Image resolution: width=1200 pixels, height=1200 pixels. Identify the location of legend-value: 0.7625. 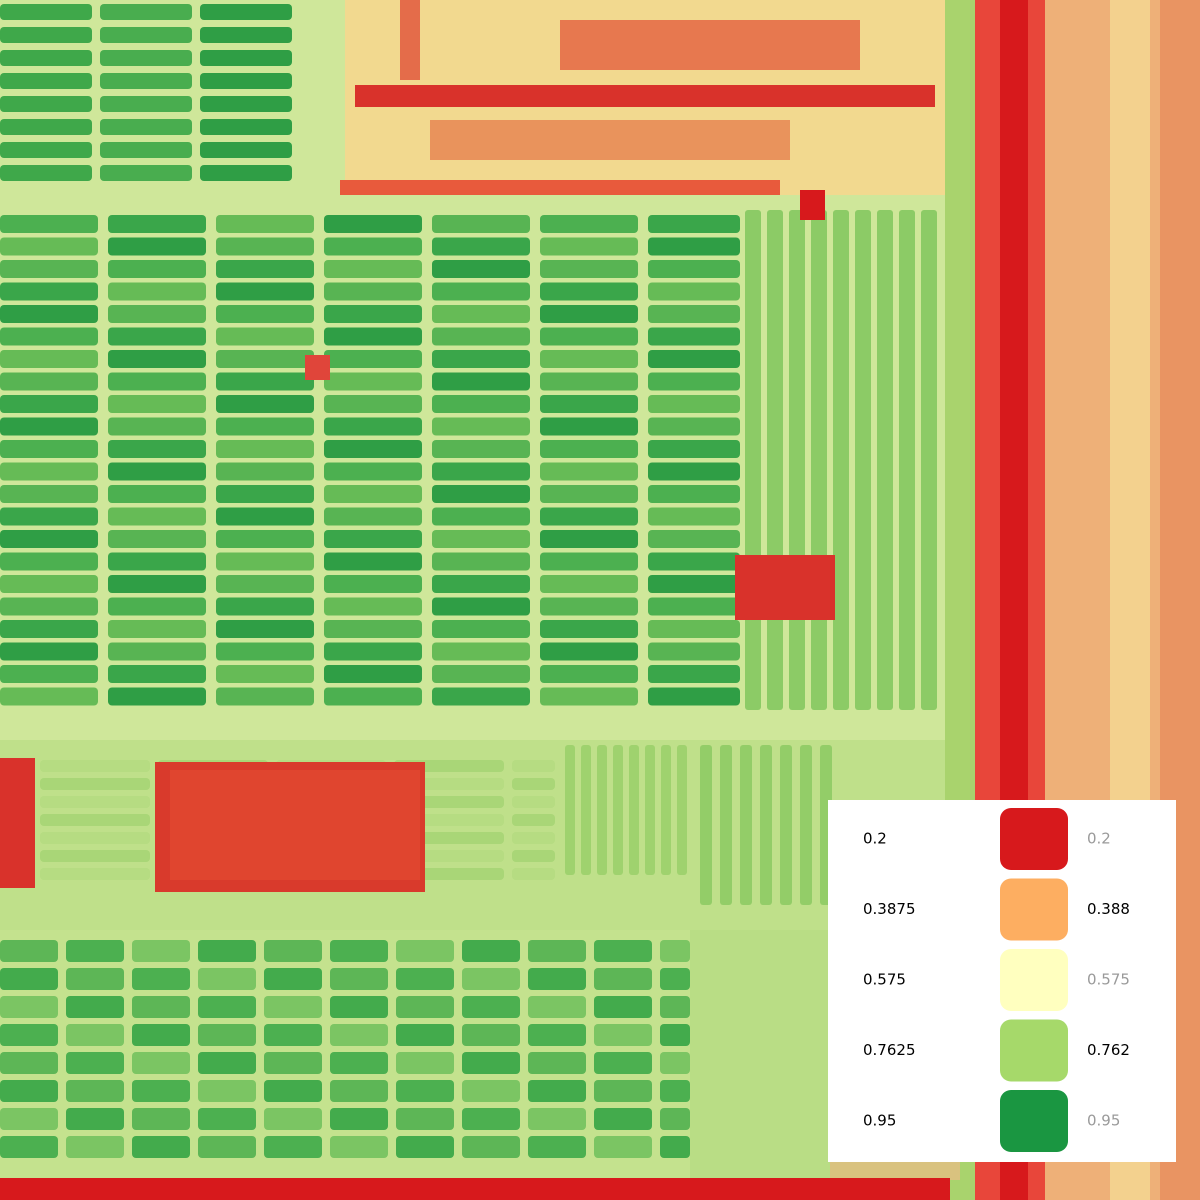
(889, 1050).